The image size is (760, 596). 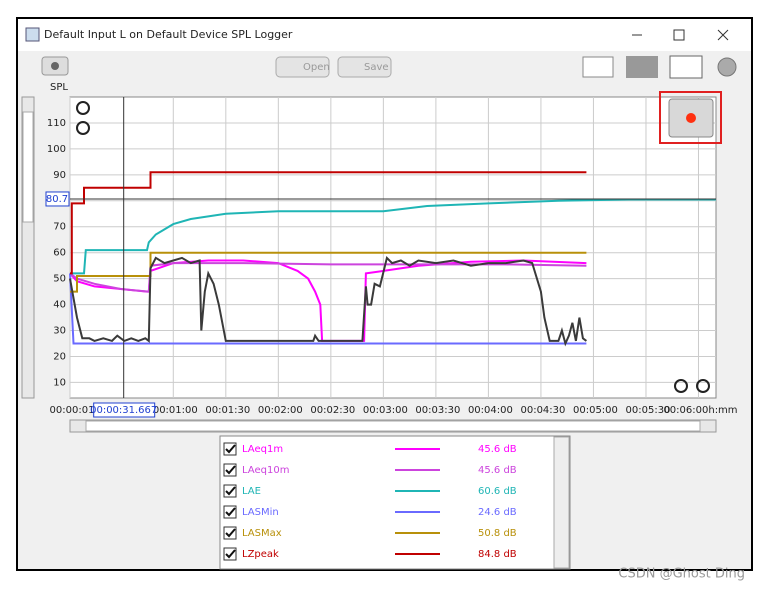 I want to click on legend-name: LAE, so click(x=251, y=491).